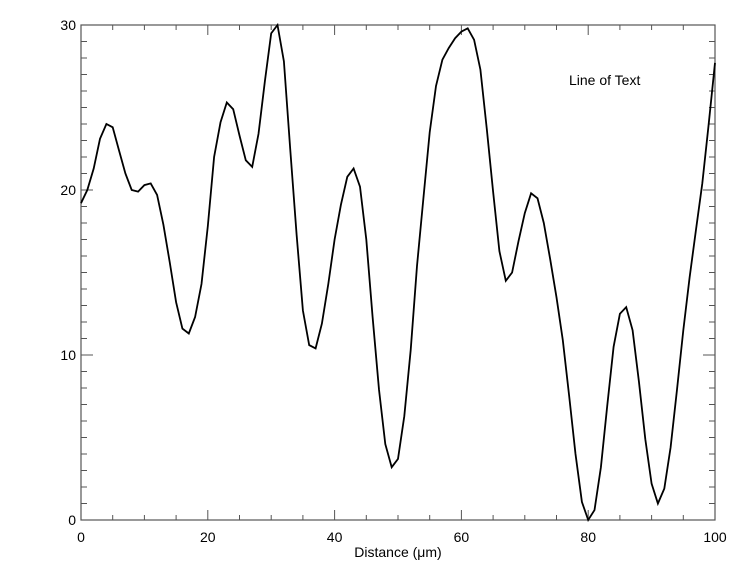  I want to click on x-tick-label: 40, so click(335, 537).